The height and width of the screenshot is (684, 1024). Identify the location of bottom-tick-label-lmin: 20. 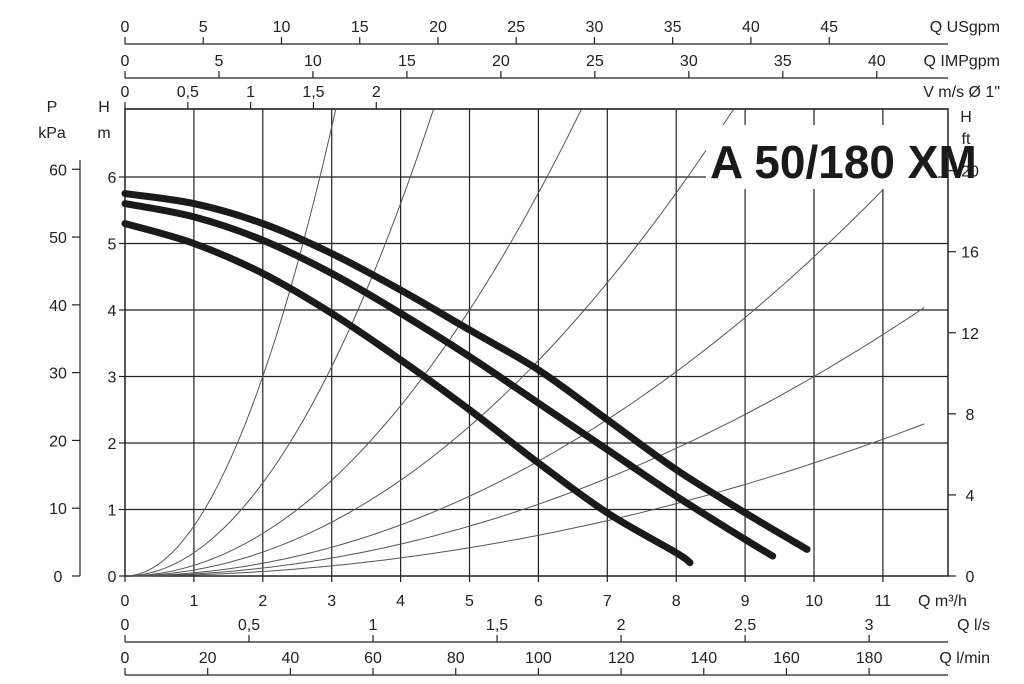
(208, 658).